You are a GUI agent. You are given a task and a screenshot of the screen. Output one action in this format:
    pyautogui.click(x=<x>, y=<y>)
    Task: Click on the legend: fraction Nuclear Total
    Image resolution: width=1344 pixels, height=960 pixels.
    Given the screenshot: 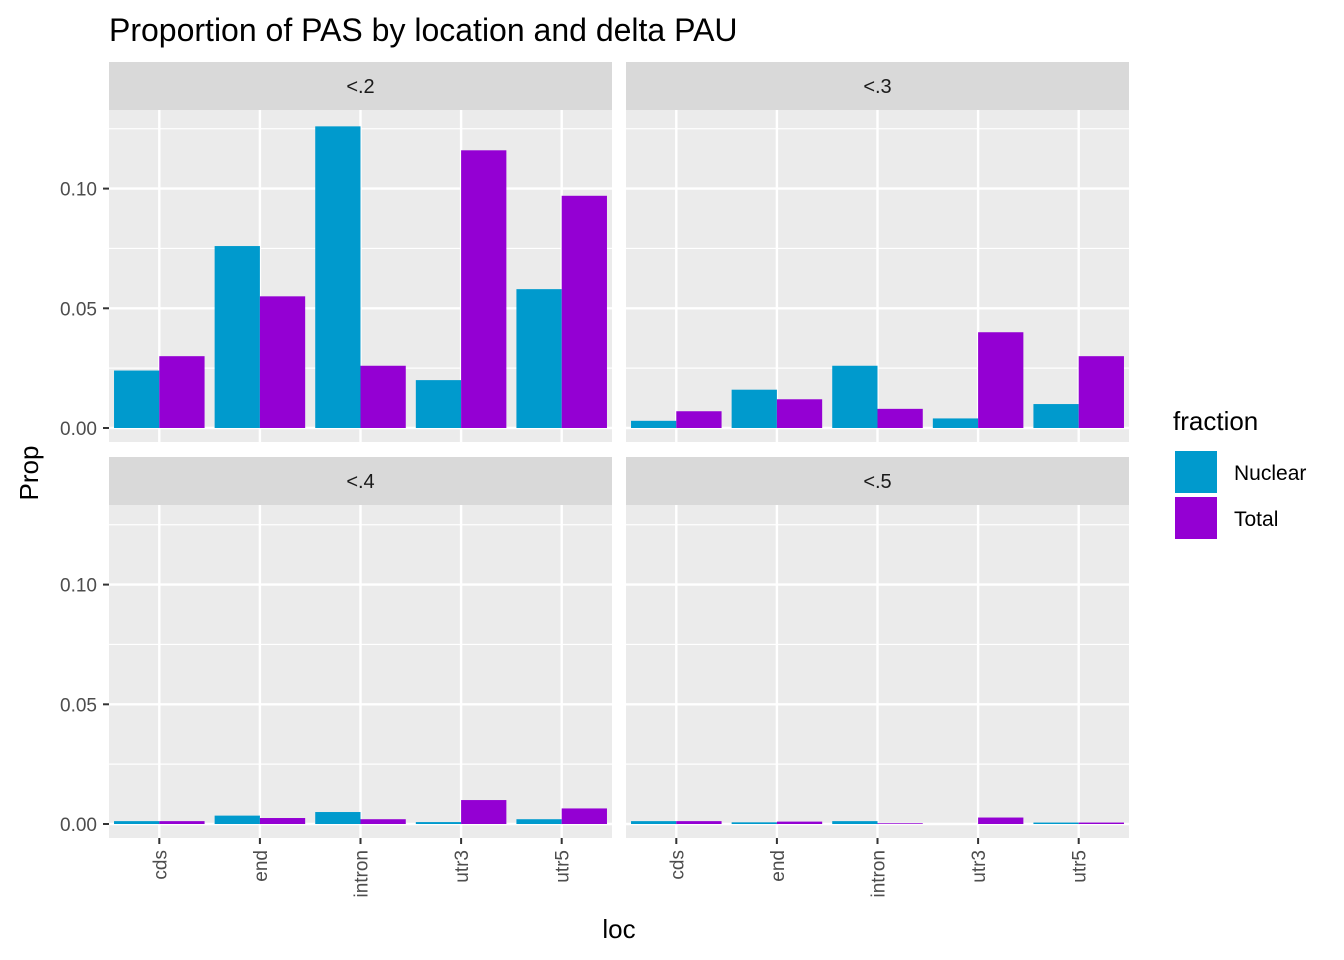 What is the action you would take?
    pyautogui.click(x=1239, y=472)
    